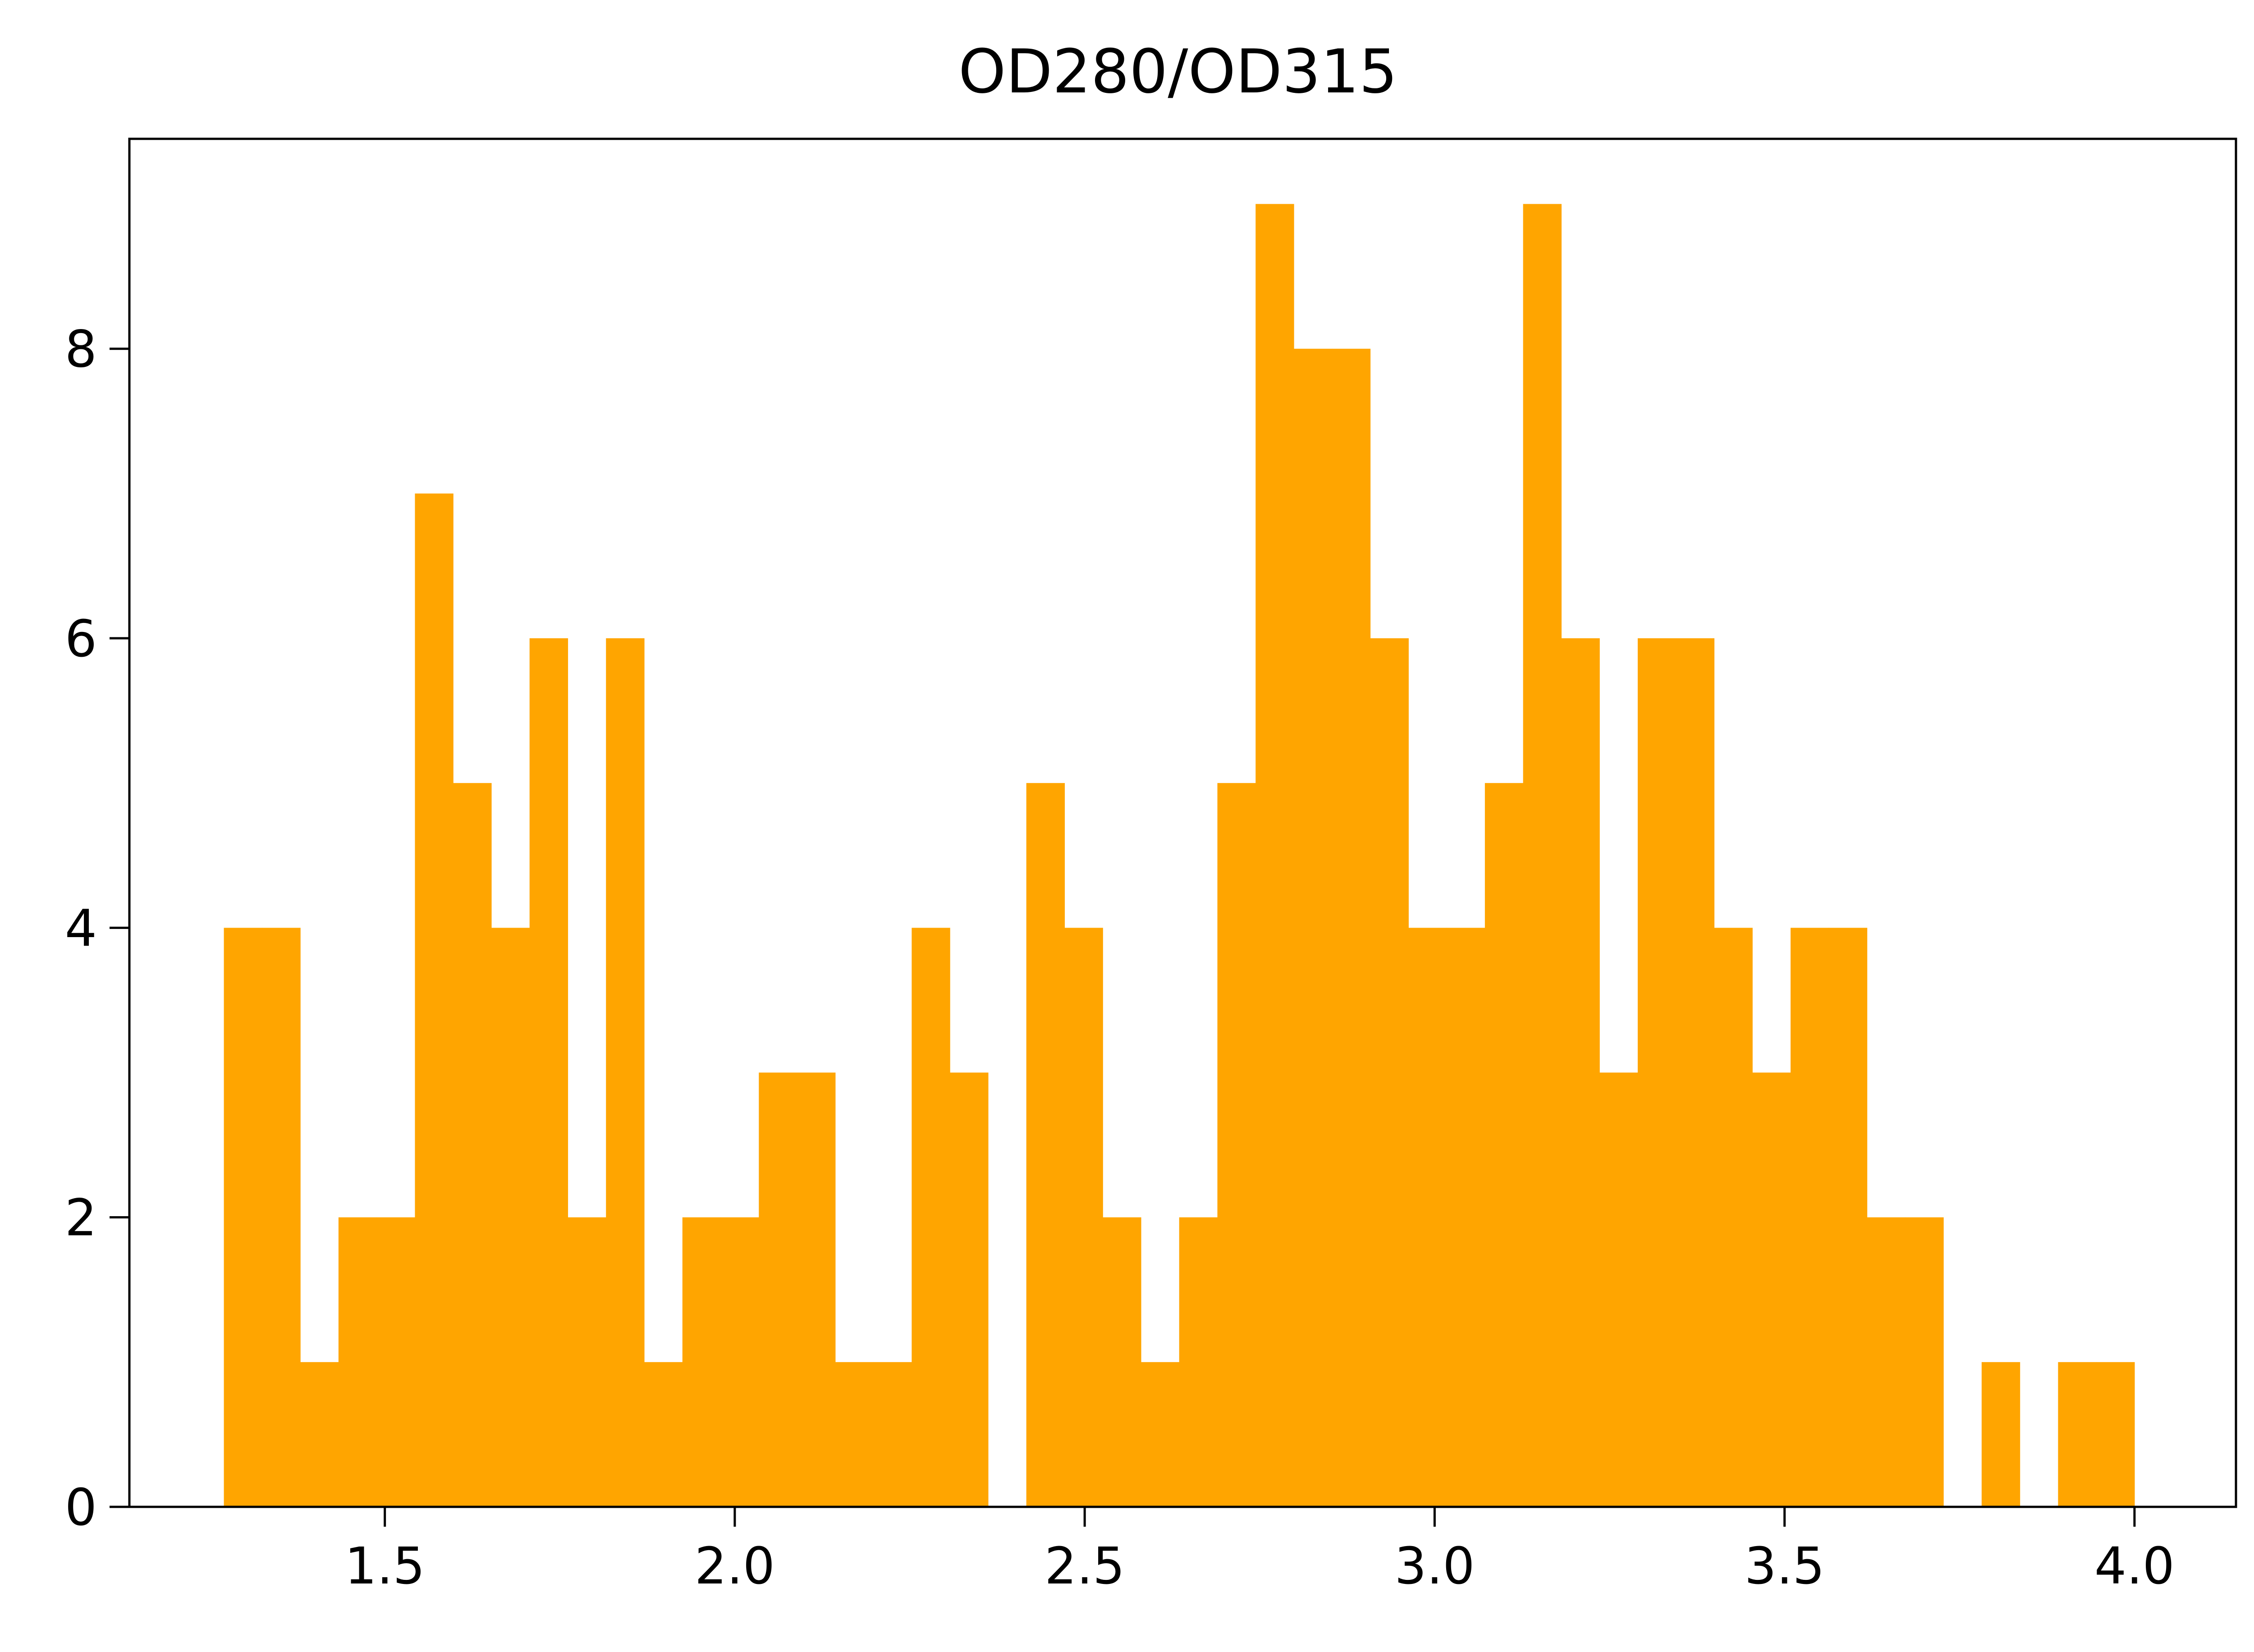 Image resolution: width=2254 pixels, height=1652 pixels. What do you see at coordinates (1085, 1566) in the screenshot?
I see `x-axis-tick-label: 2.5` at bounding box center [1085, 1566].